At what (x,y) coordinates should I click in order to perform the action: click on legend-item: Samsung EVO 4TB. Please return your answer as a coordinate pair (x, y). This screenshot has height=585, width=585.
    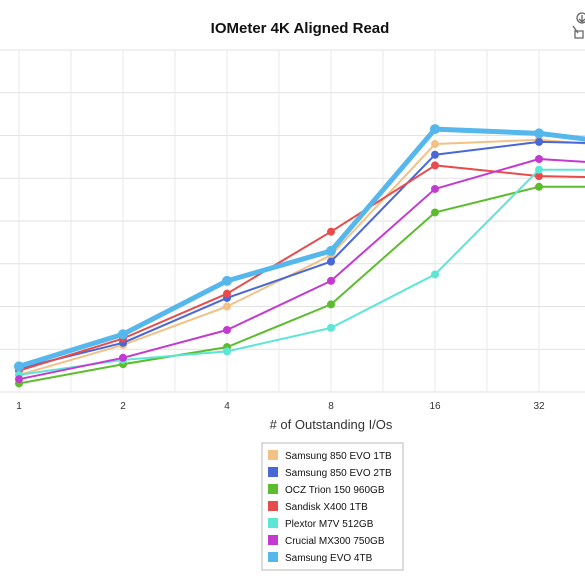
    Looking at the image, I should click on (320, 558).